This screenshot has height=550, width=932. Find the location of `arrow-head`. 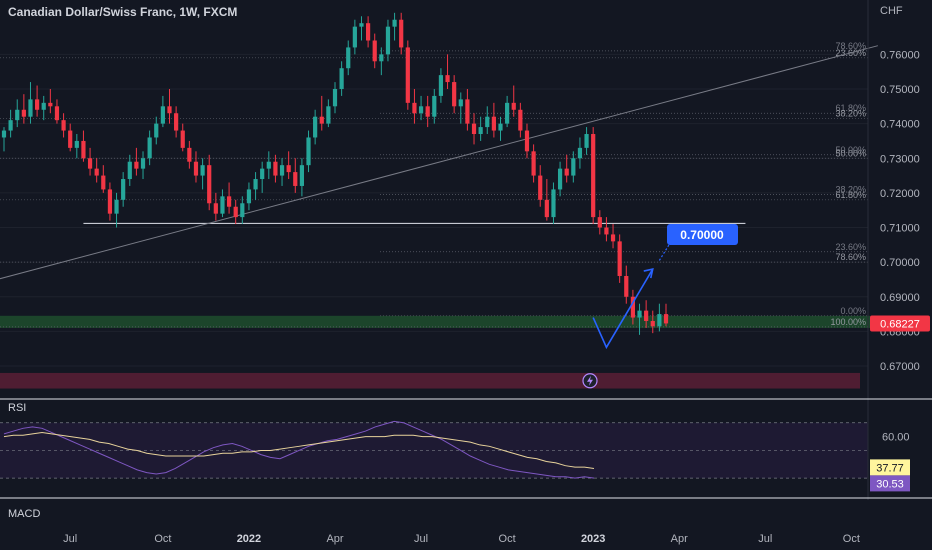

arrow-head is located at coordinates (648, 273).